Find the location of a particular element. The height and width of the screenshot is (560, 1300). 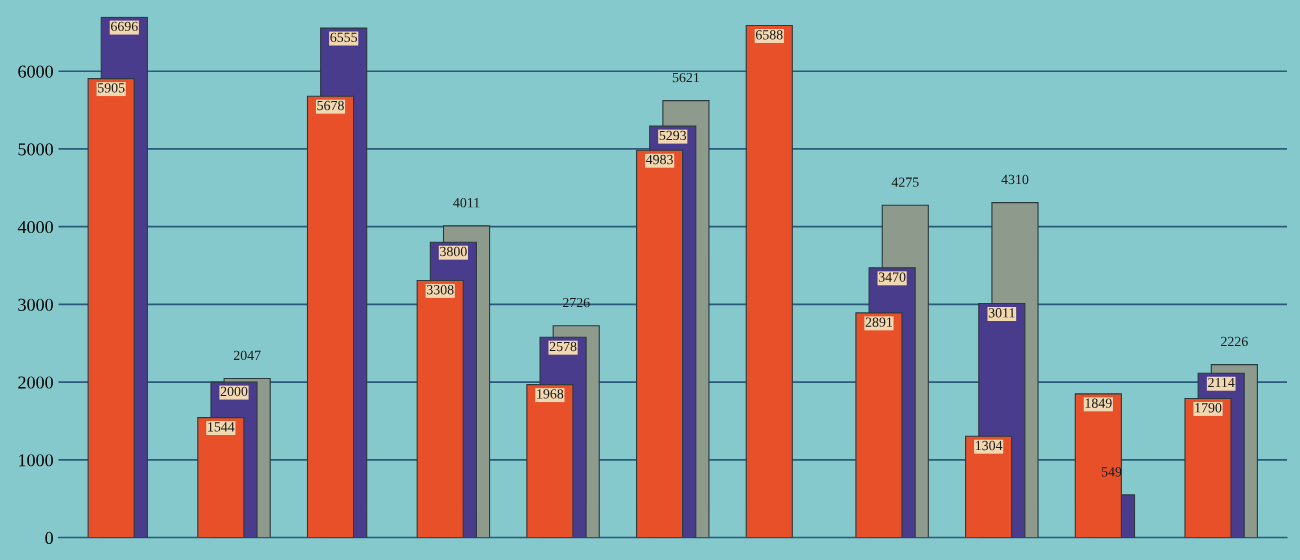

data-label: 3470 is located at coordinates (892, 277).